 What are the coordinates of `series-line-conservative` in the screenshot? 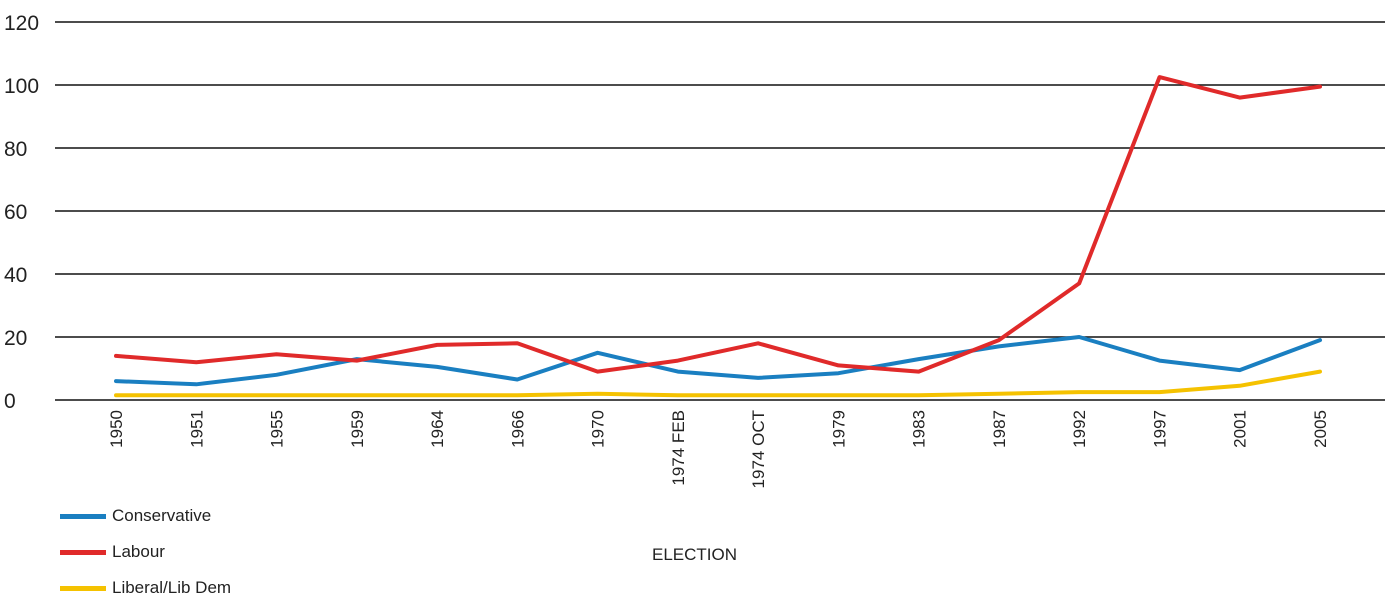 It's located at (718, 361).